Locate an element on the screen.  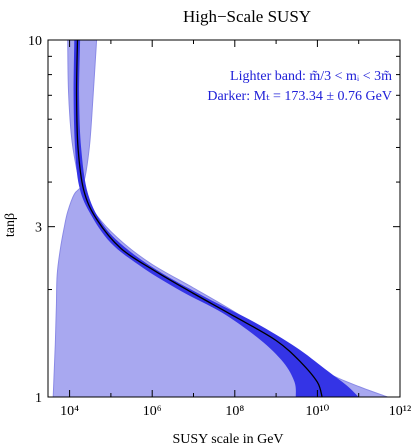
annotation-darker-band: Darker: Mₜ = 173.34 ± 0.76 GeV is located at coordinates (299, 96).